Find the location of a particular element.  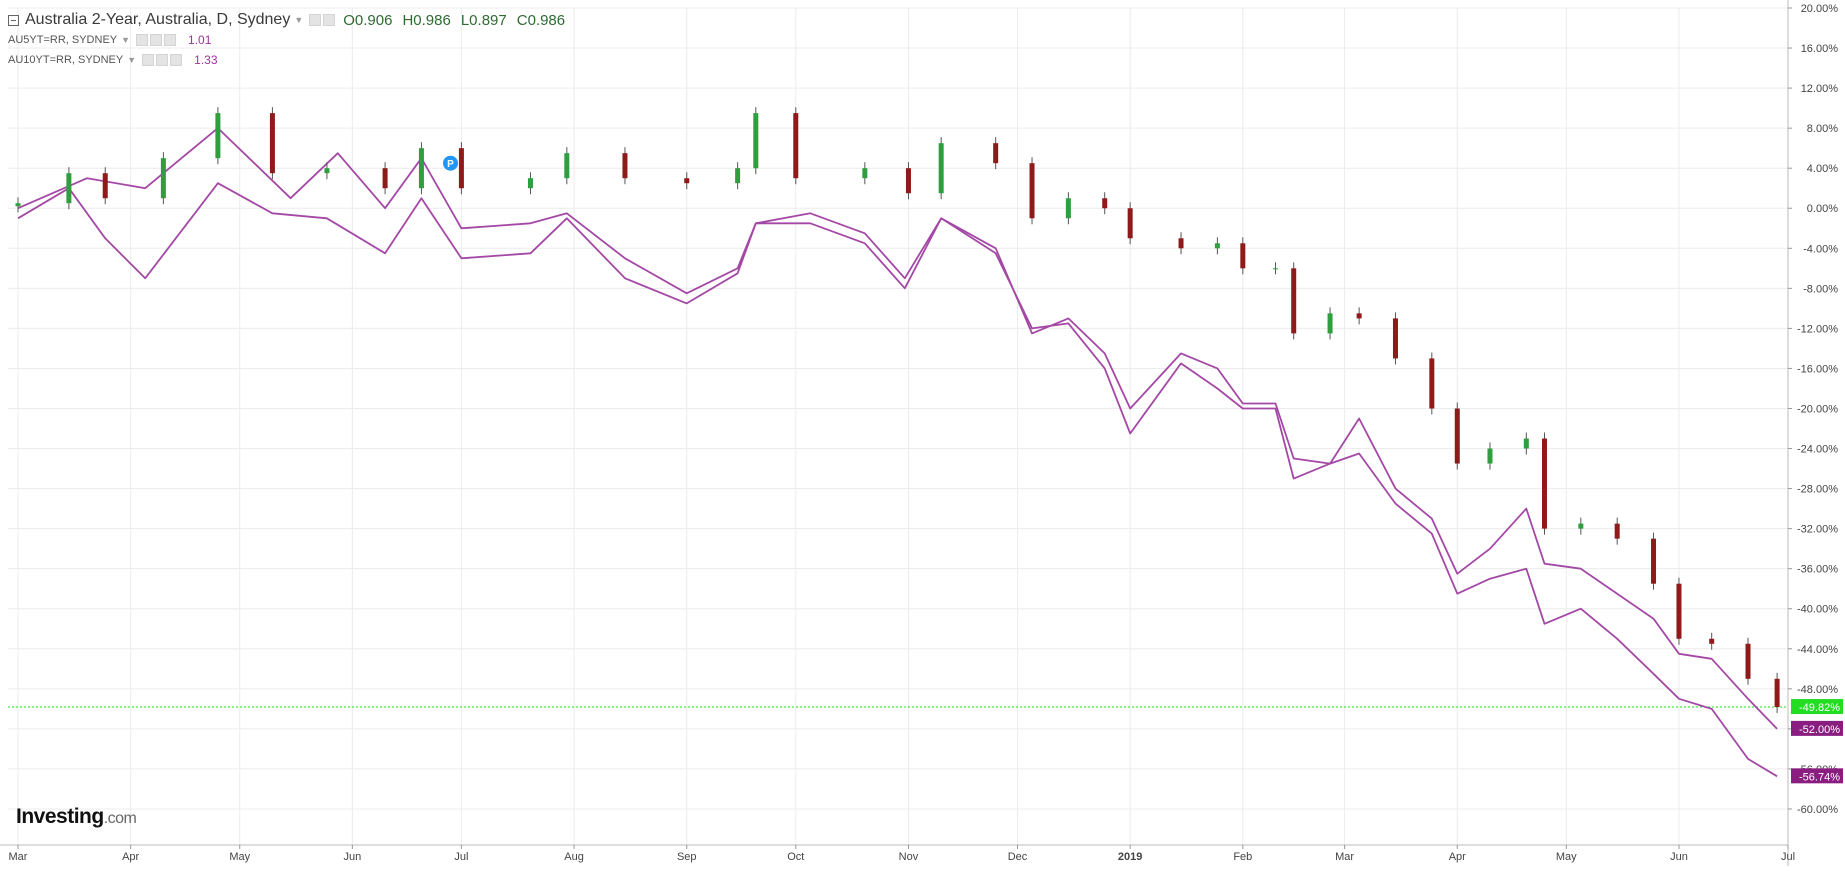

low-value: L0.897 is located at coordinates (483, 20).